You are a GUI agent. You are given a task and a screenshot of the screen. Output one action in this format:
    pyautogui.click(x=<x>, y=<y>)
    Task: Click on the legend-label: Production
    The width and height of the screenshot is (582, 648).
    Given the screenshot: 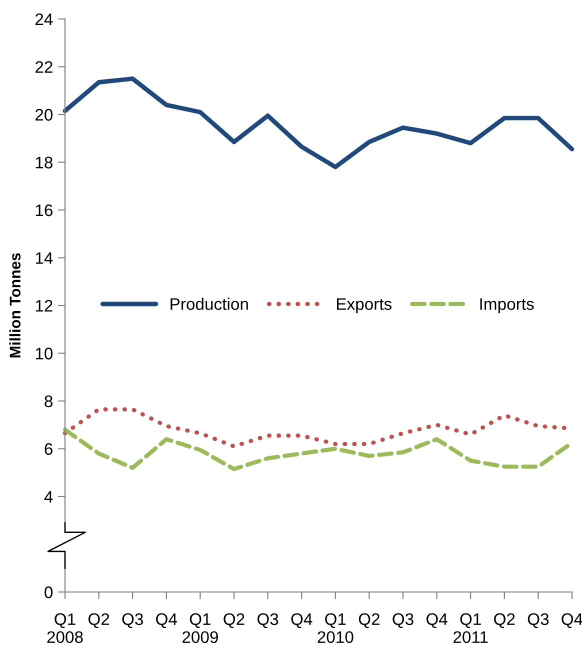 What is the action you would take?
    pyautogui.click(x=209, y=304)
    